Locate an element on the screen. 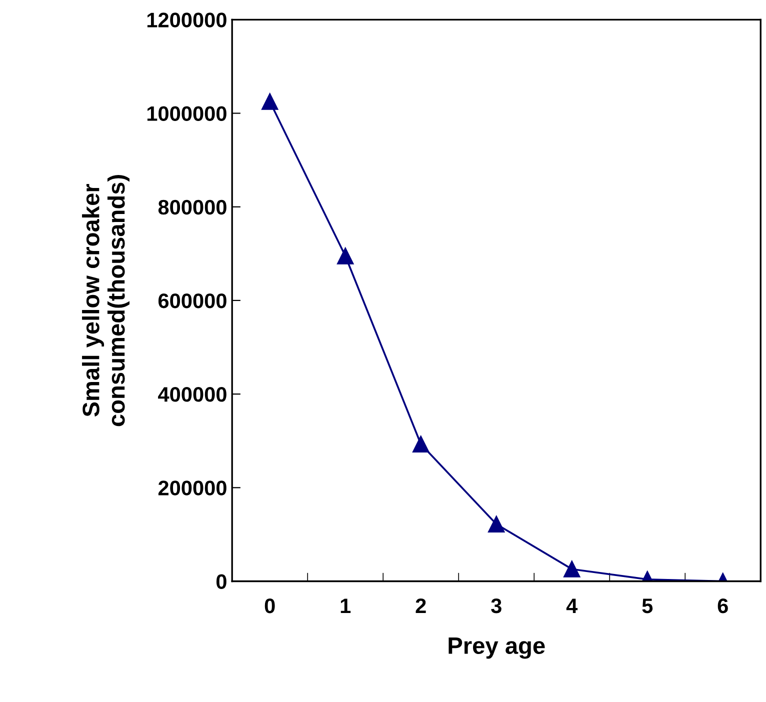 The width and height of the screenshot is (766, 702). x-tick-label: 1 is located at coordinates (345, 606).